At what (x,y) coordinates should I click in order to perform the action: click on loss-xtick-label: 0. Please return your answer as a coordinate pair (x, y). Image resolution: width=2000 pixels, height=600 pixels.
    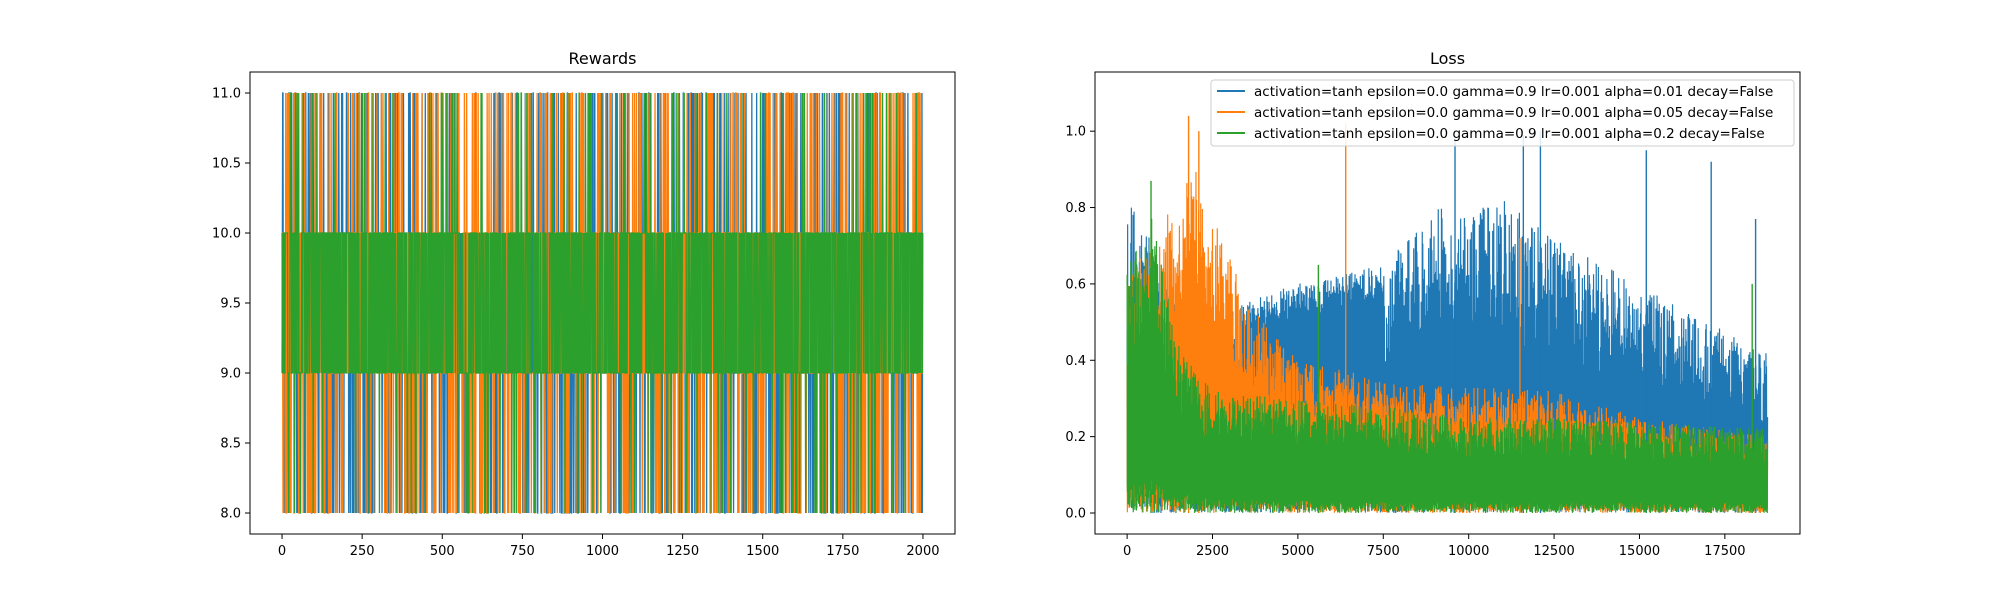
    Looking at the image, I should click on (1127, 551).